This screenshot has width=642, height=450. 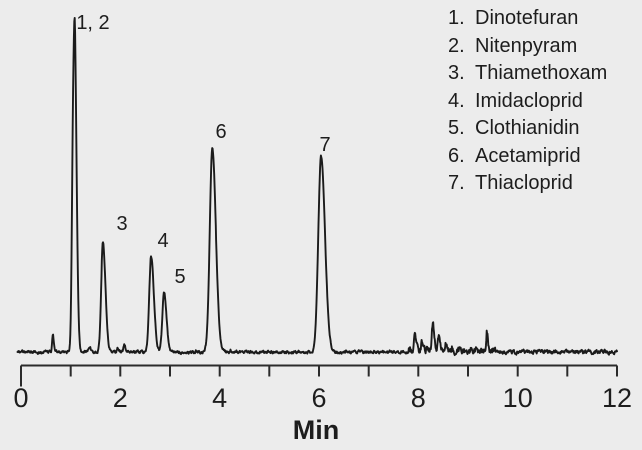 I want to click on x-axis-tick-label: 6, so click(x=318, y=398).